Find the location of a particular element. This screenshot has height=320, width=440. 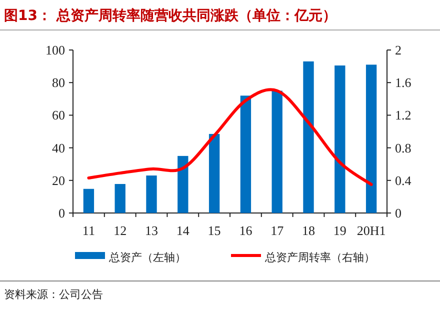

y2-tick-label: 2 is located at coordinates (398, 50).